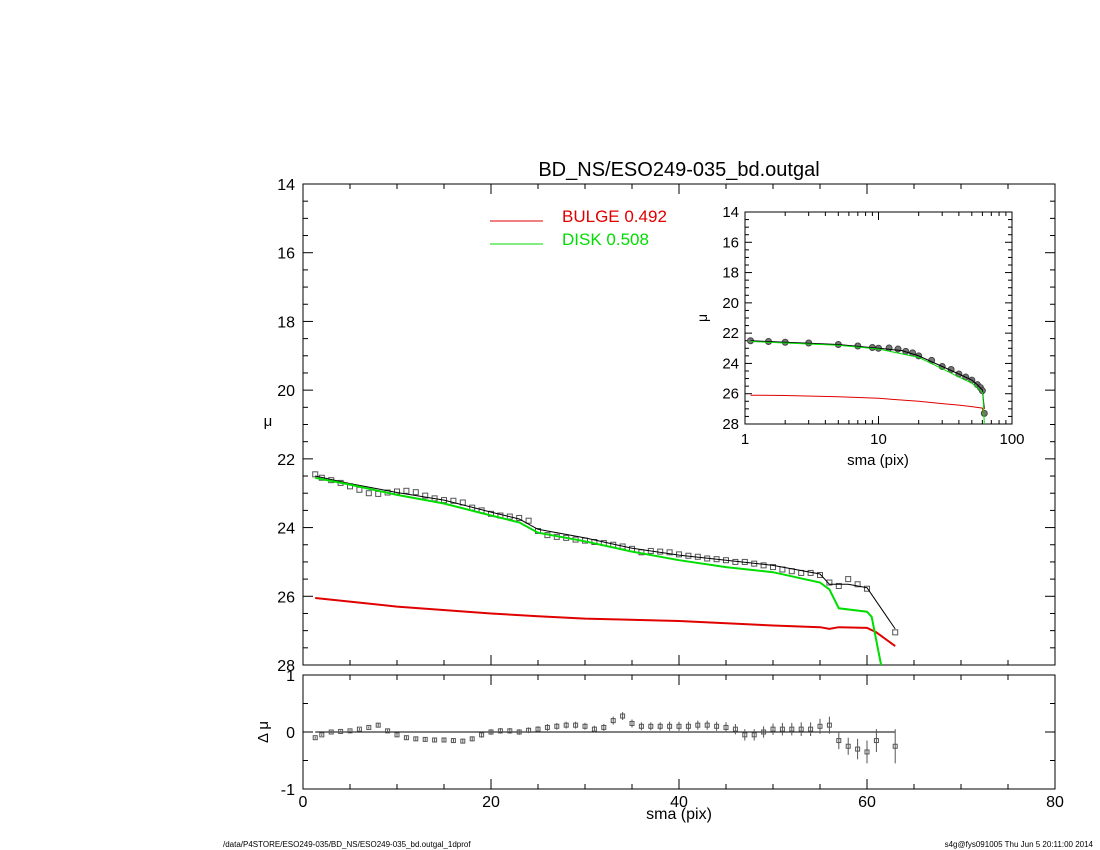 The height and width of the screenshot is (850, 1100). I want to click on main-series-line-disk, so click(599, 570).